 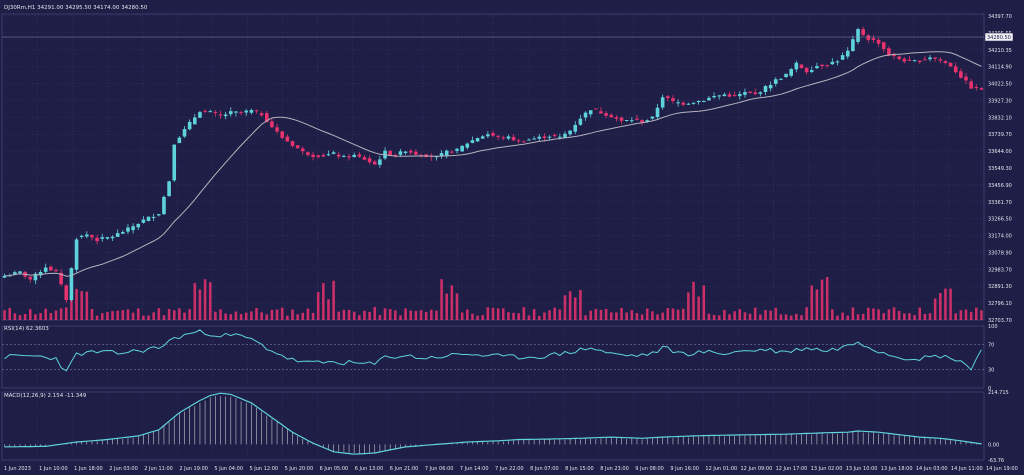 I want to click on time-tick-label: 7 Jun 22:00, so click(x=509, y=469).